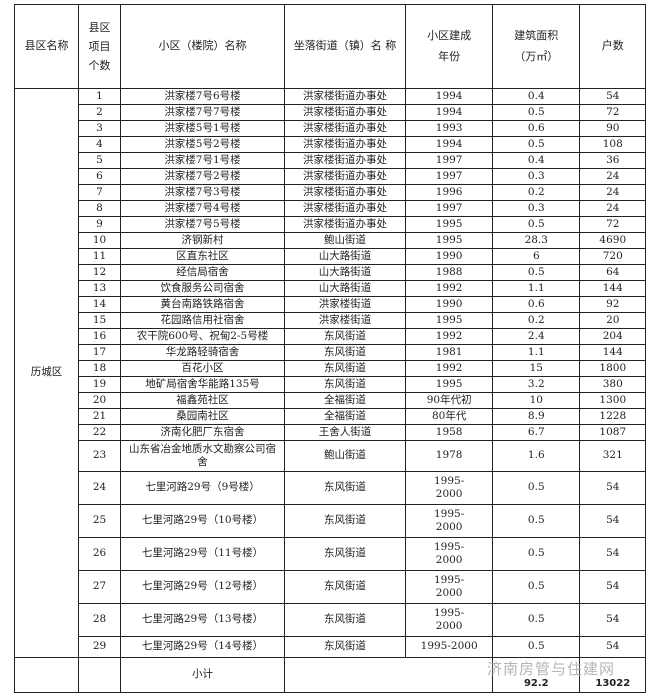 Image resolution: width=658 pixels, height=699 pixels. I want to click on table-row: 27 七里河路29号（12号楼） 东风街道 1995-2000 0.5 54, so click(331, 587).